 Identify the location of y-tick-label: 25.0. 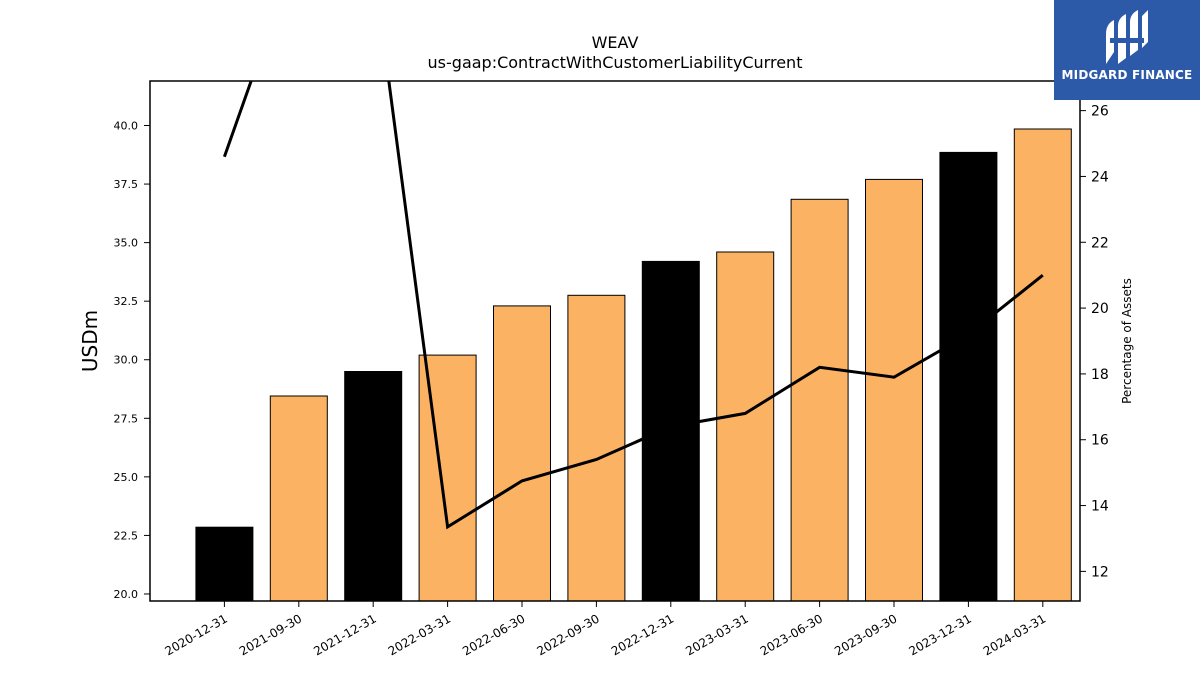
(126, 477).